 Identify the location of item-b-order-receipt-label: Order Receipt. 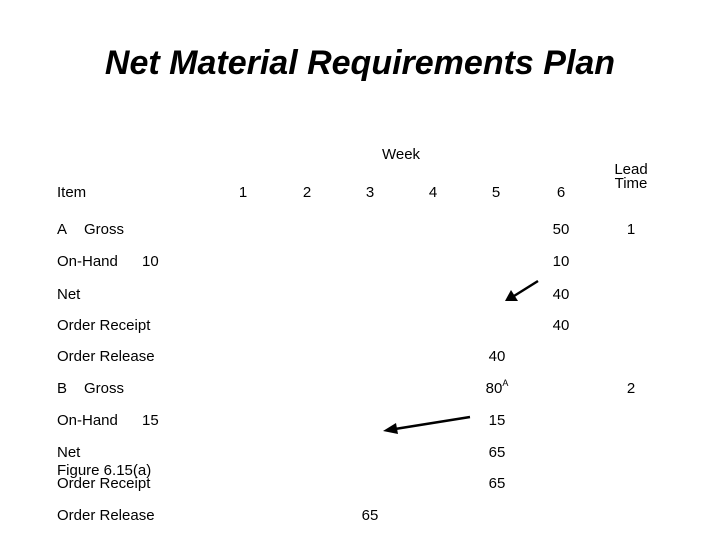
(104, 483).